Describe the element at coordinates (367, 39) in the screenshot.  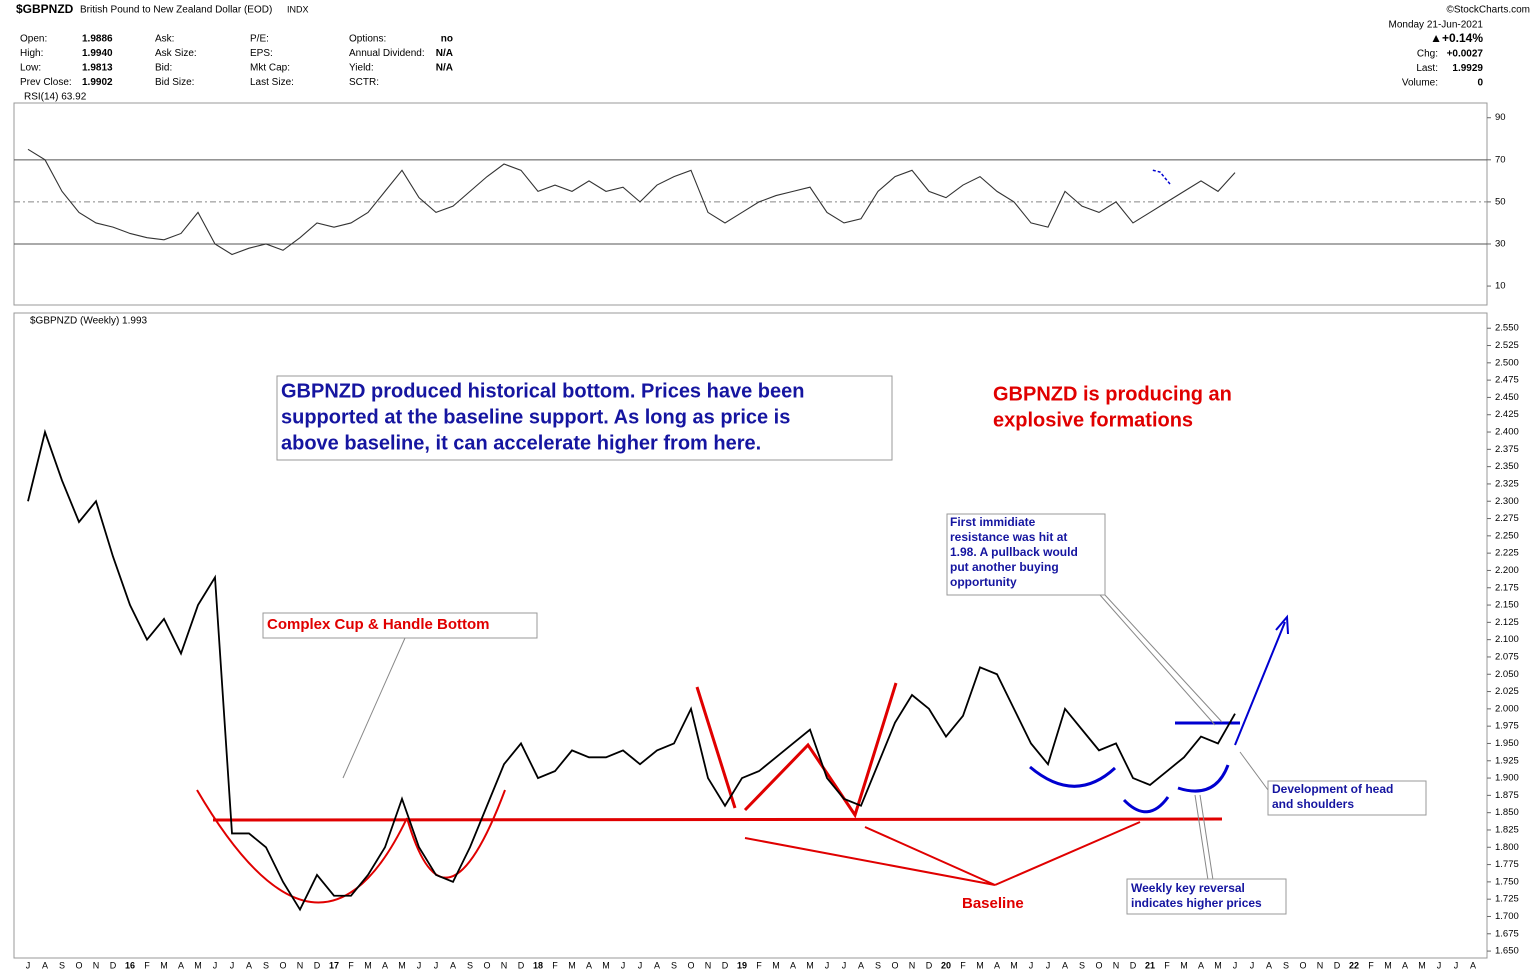
I see `stat-label: Options:` at that location.